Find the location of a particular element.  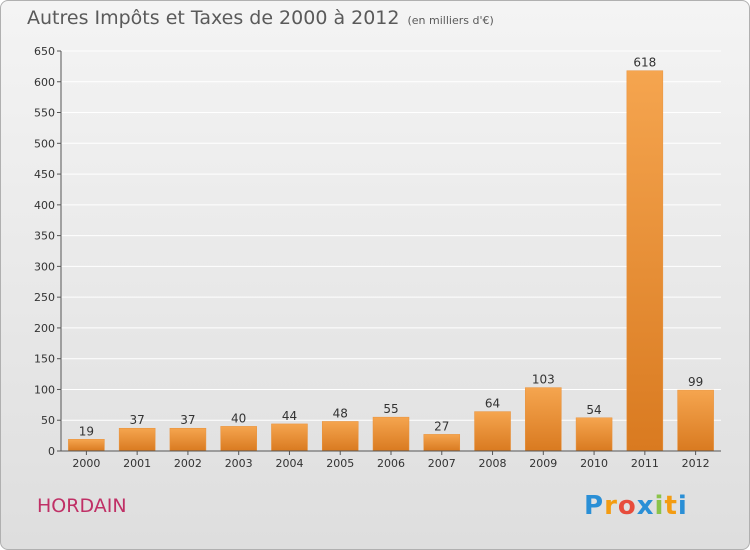

x-tick-label-2003: 2003 is located at coordinates (239, 463).